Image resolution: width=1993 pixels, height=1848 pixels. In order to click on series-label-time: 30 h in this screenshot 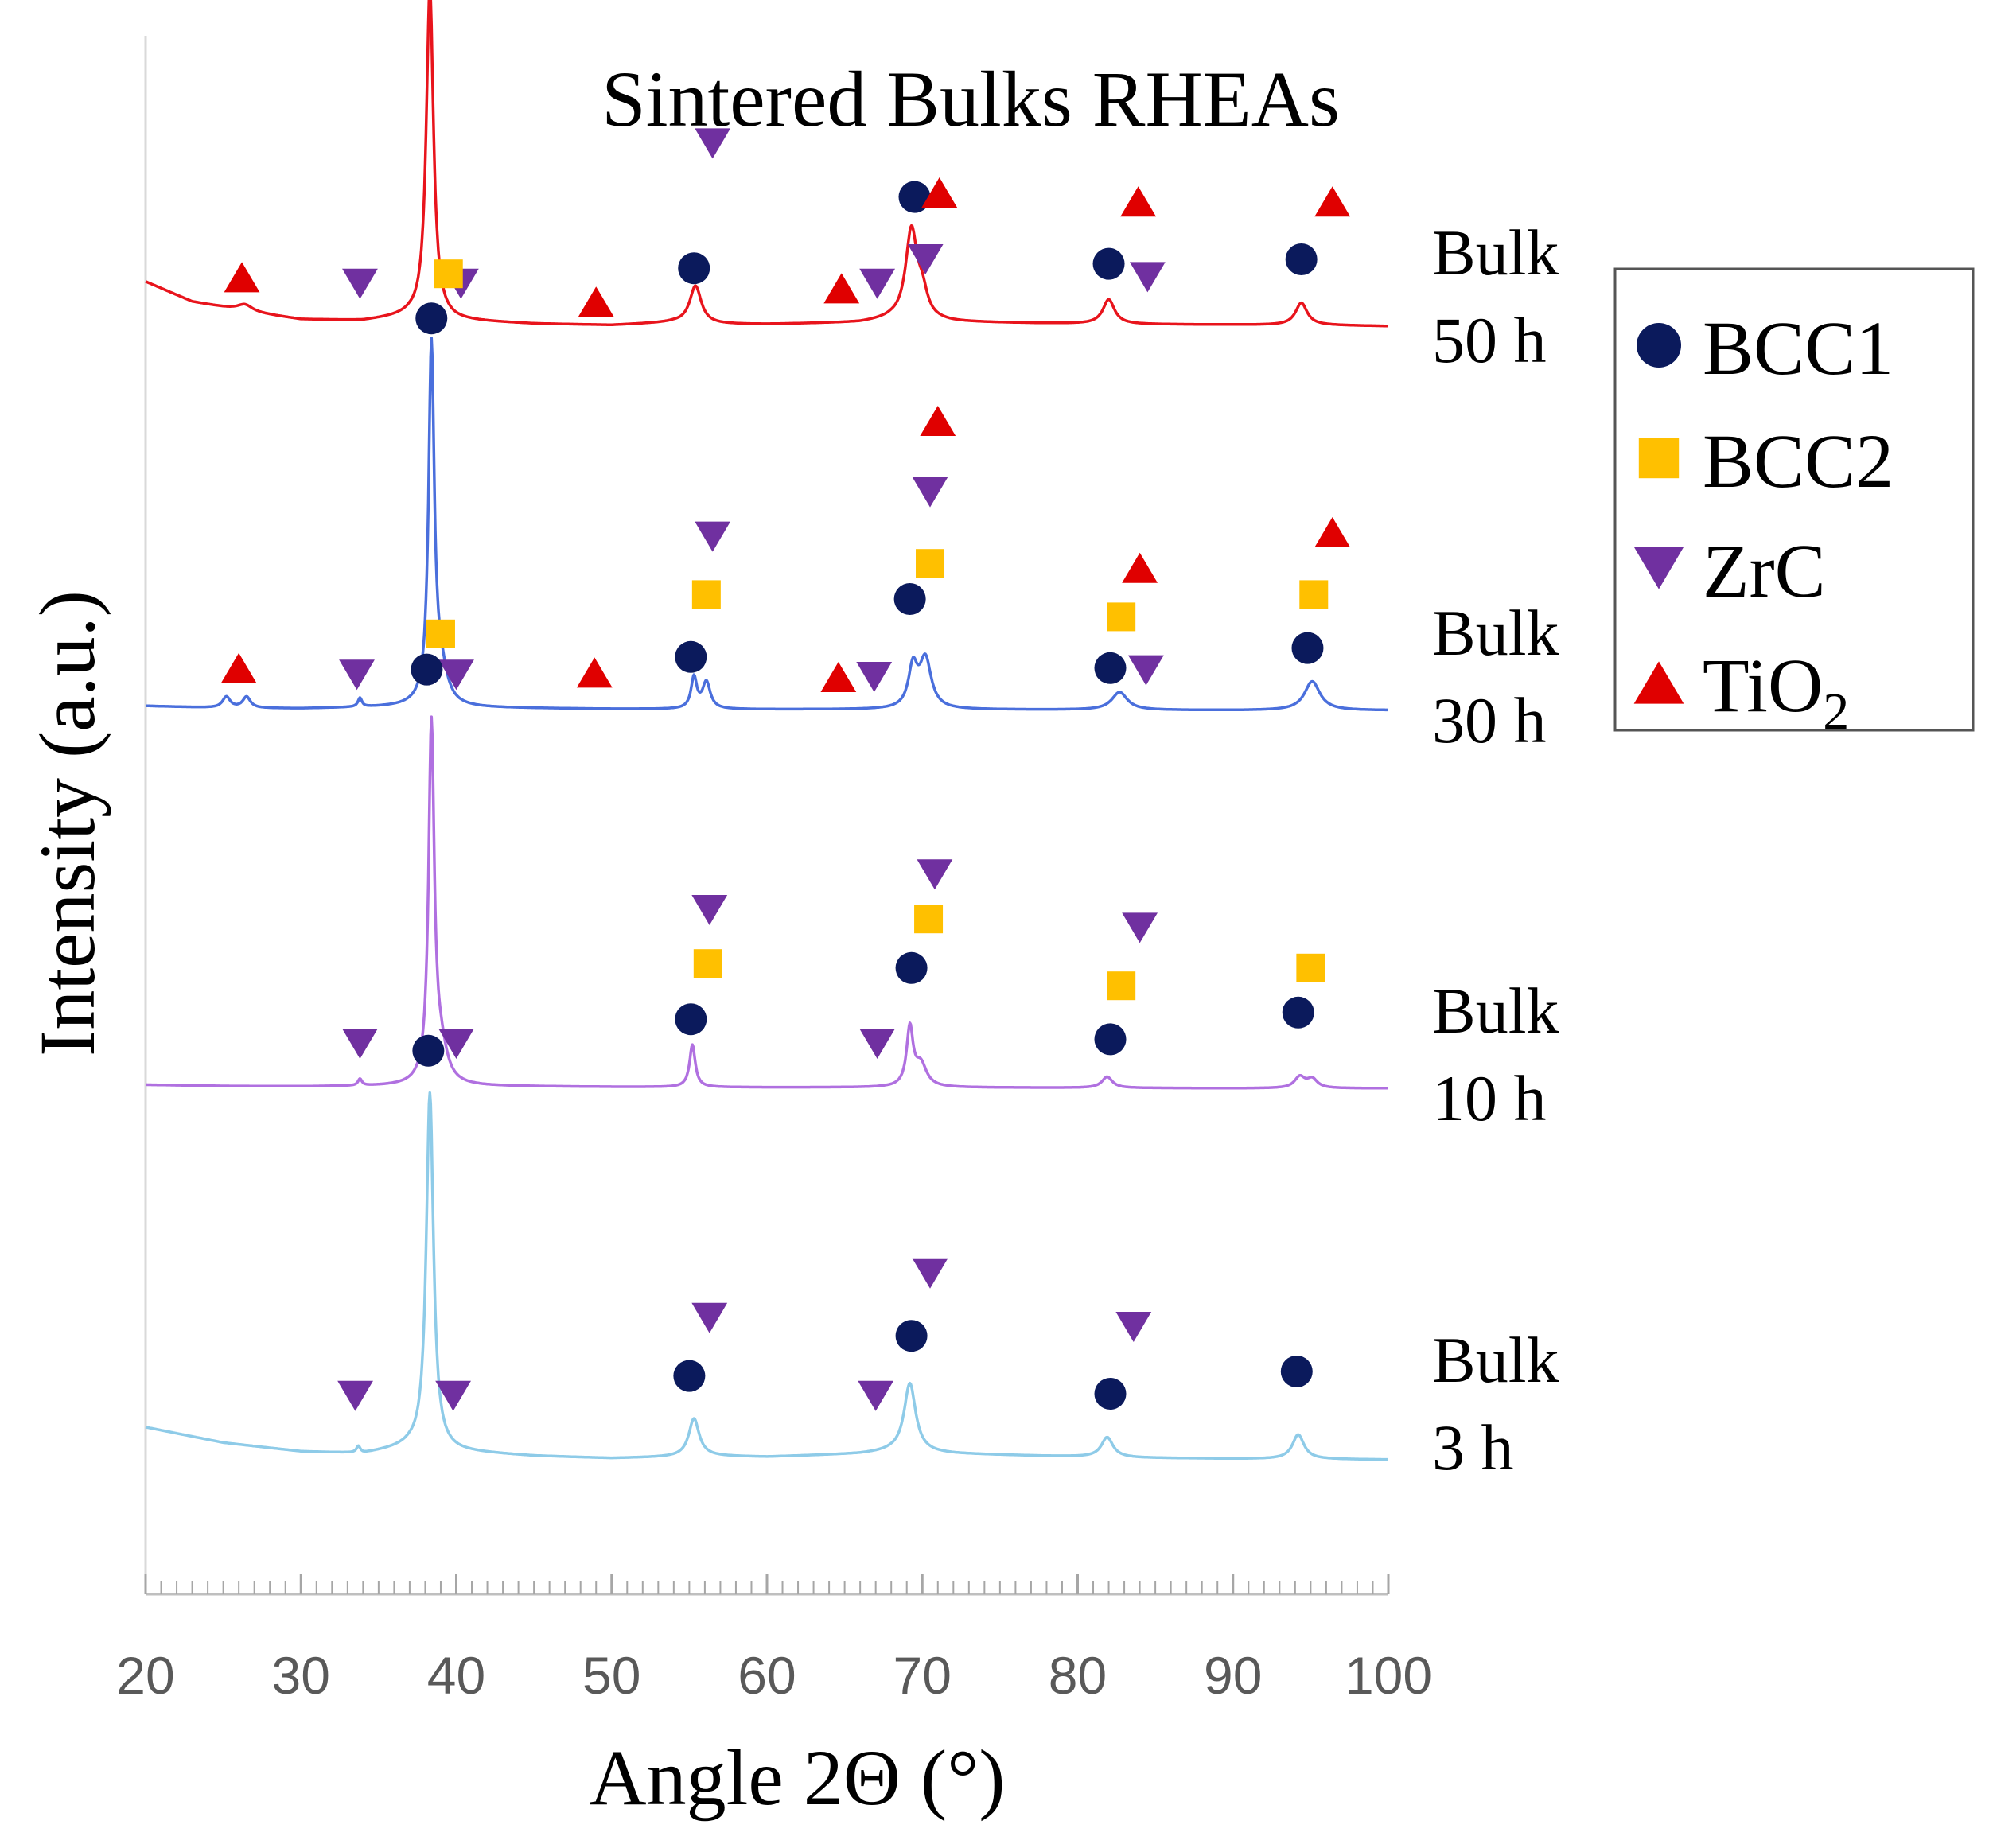, I will do `click(1489, 720)`.